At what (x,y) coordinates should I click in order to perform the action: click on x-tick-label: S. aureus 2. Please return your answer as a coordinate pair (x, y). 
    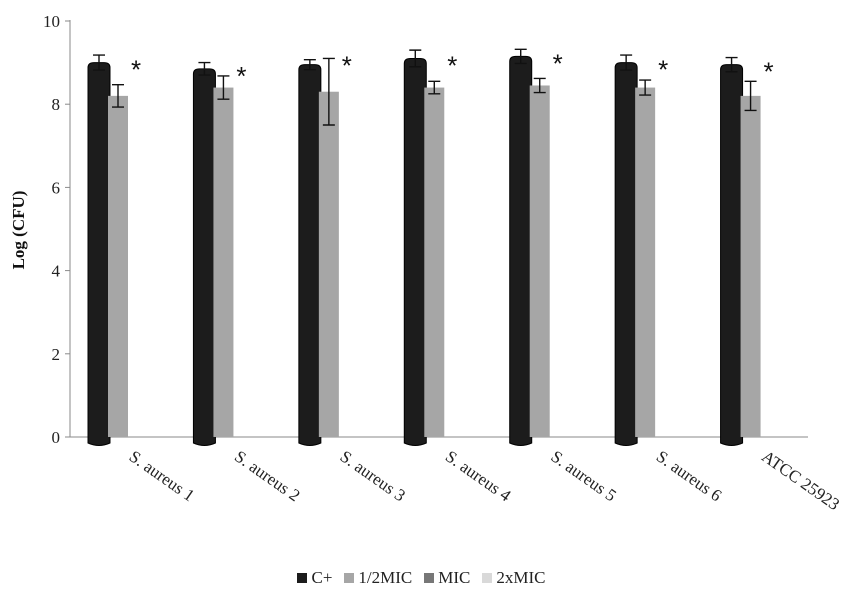
    Looking at the image, I should click on (267, 476).